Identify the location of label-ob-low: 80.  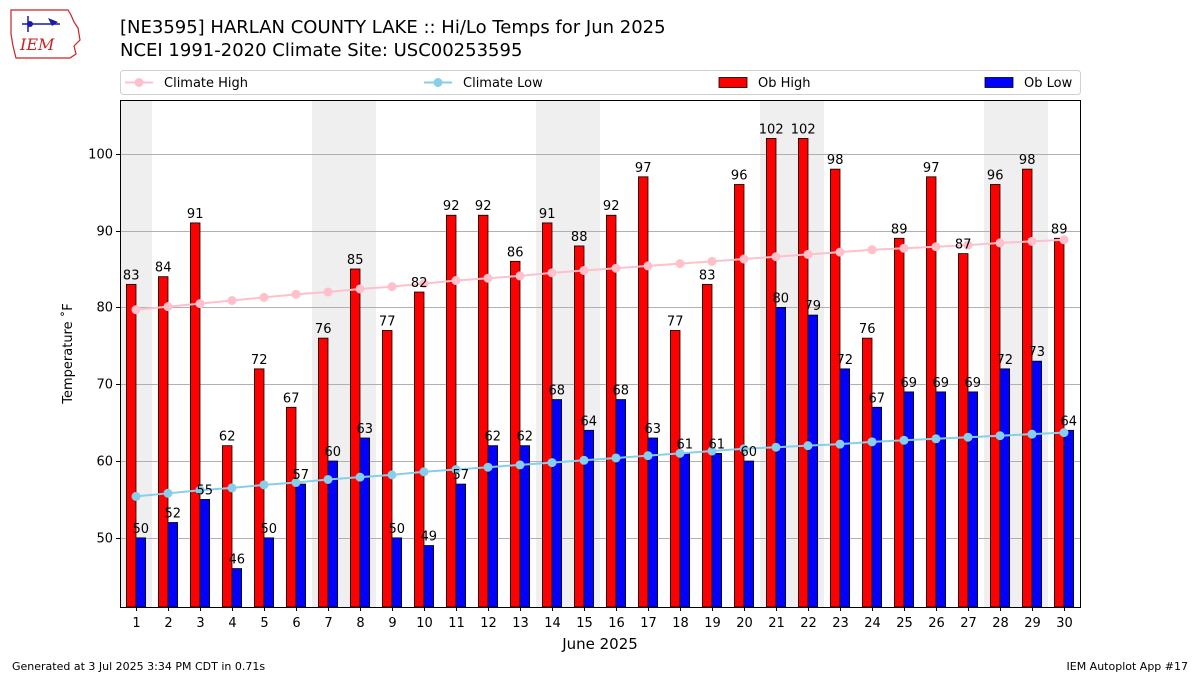
(781, 298).